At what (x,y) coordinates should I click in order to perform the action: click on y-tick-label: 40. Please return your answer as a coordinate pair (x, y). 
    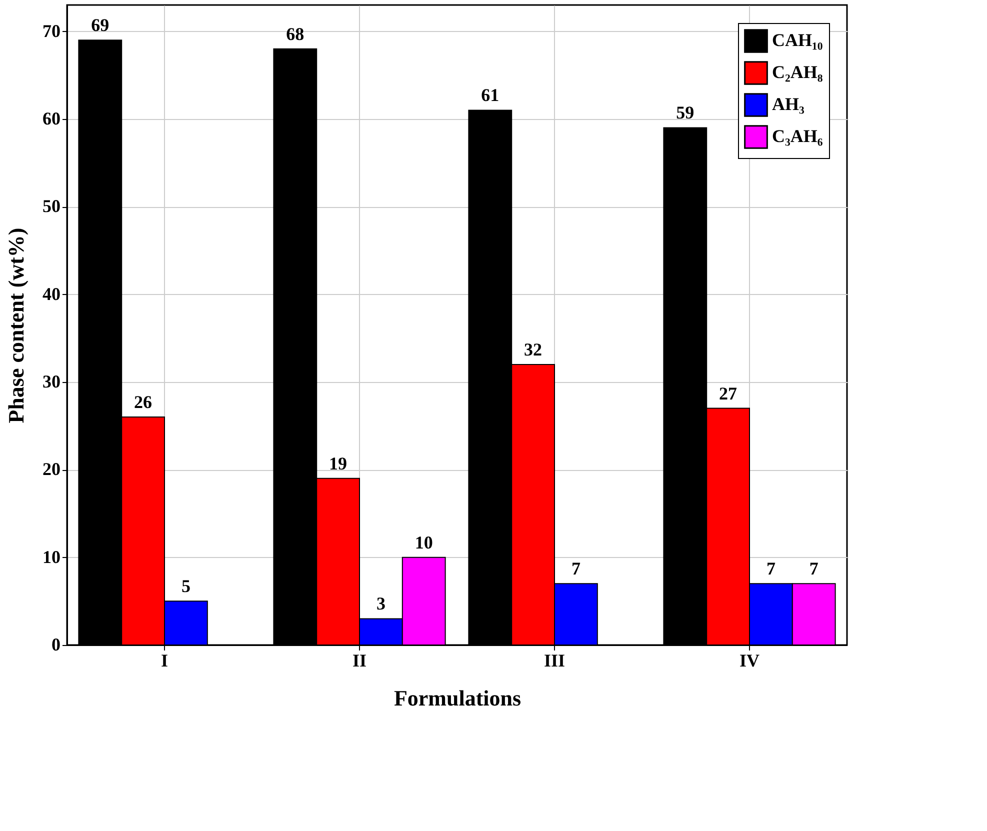
    Looking at the image, I should click on (51, 294).